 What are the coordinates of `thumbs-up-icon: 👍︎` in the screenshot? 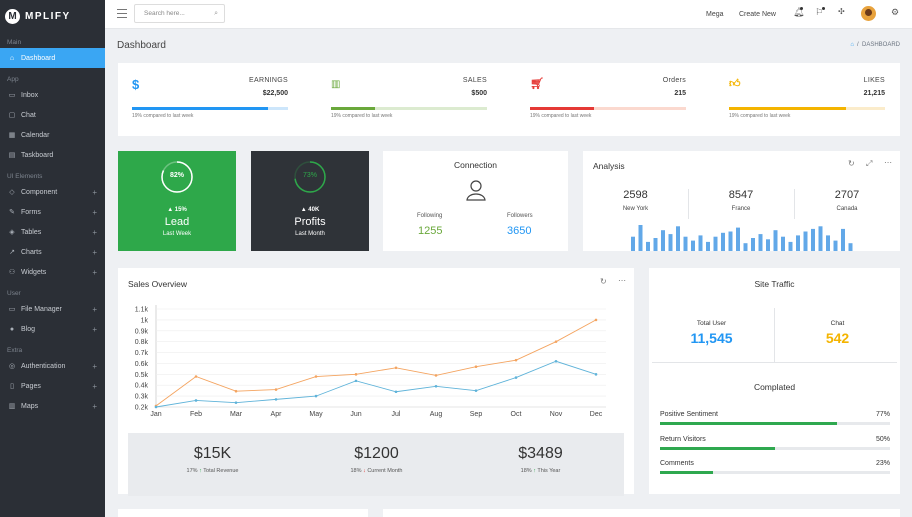 It's located at (735, 84).